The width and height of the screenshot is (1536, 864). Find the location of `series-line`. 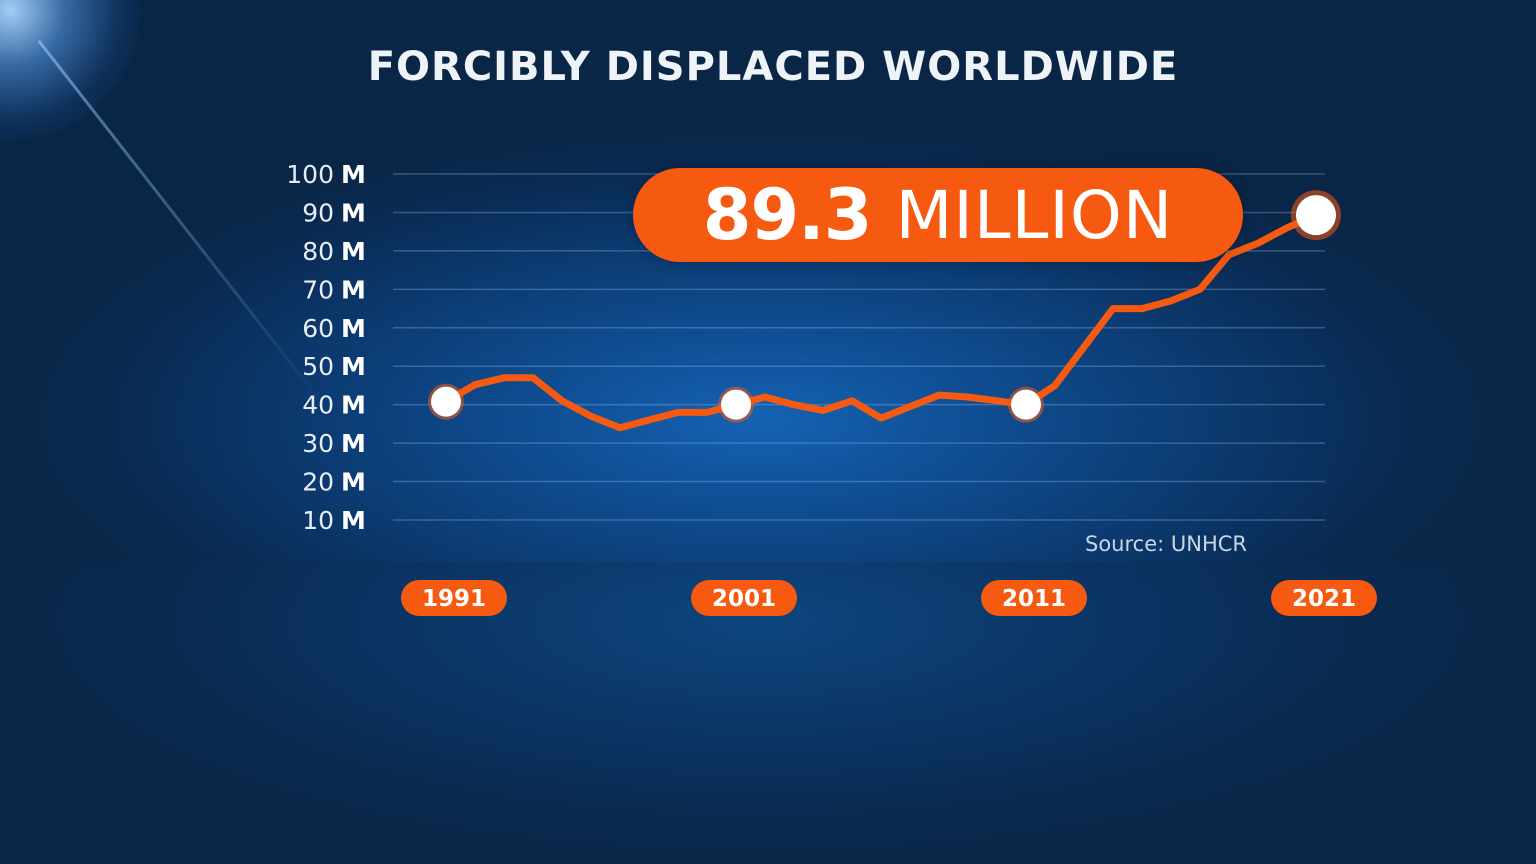

series-line is located at coordinates (881, 321).